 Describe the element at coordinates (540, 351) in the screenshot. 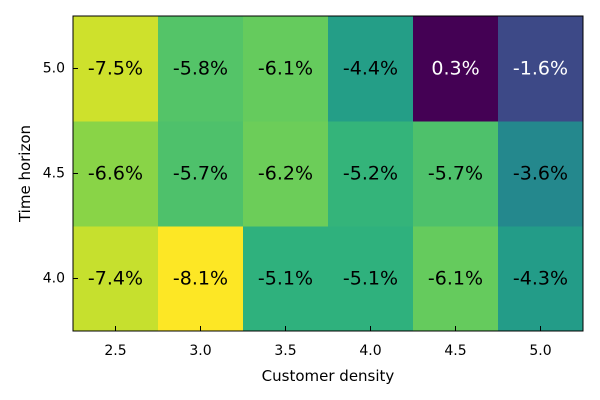

I see `x-tick-label: 5.0` at that location.